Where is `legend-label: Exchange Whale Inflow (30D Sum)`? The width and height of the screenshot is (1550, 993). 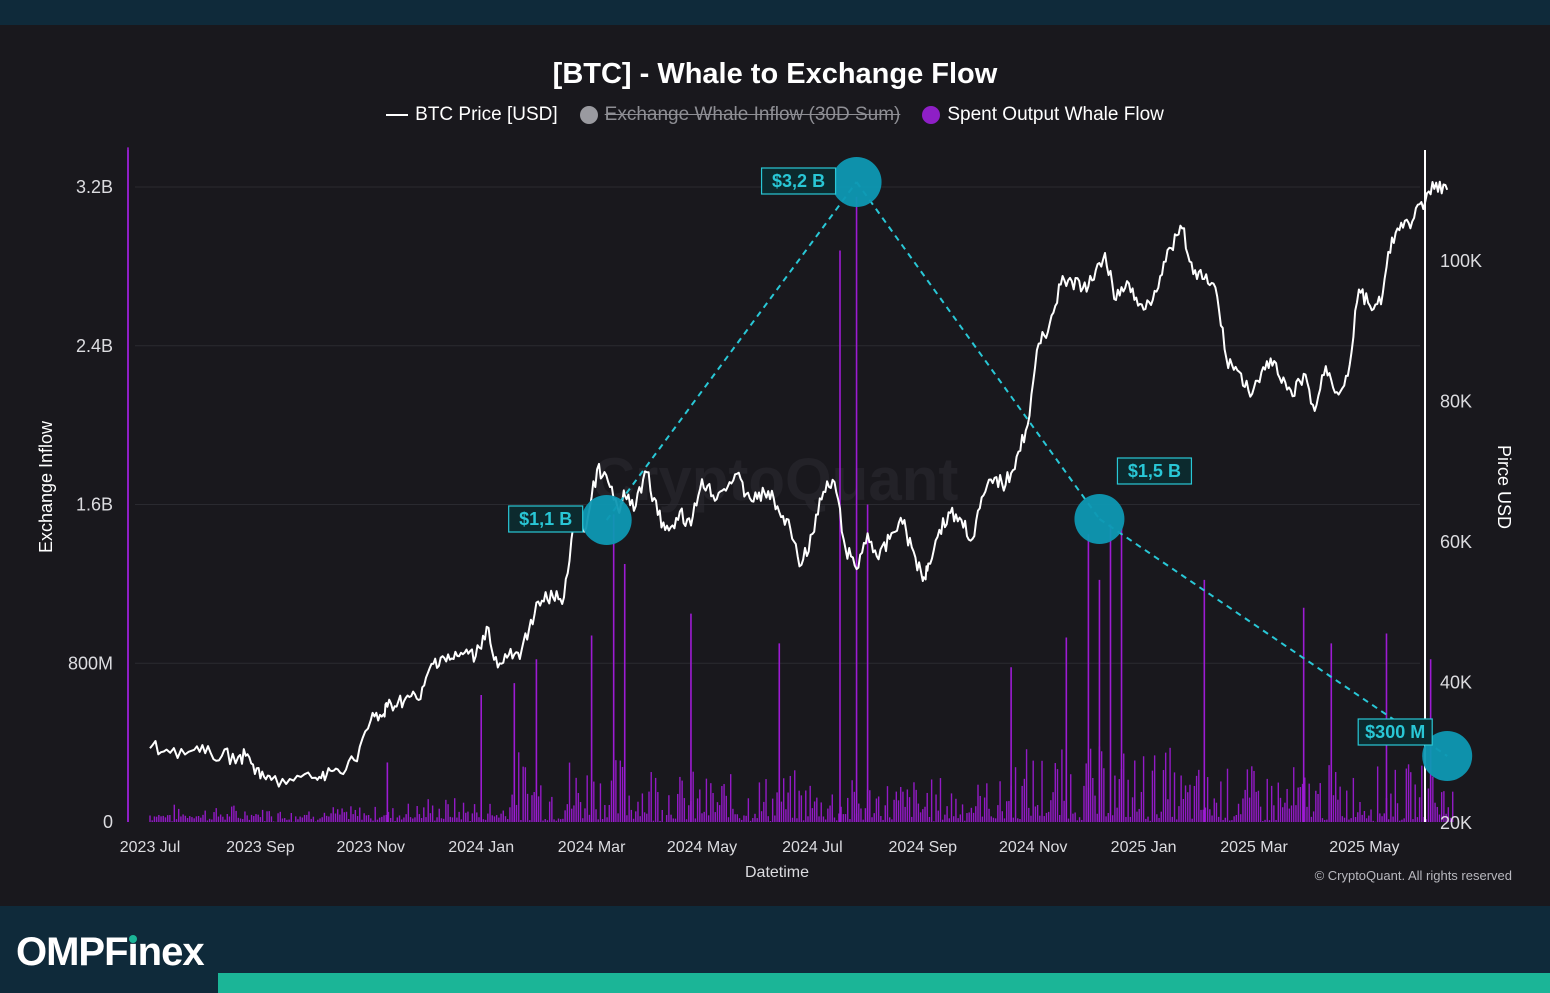 legend-label: Exchange Whale Inflow (30D Sum) is located at coordinates (752, 114).